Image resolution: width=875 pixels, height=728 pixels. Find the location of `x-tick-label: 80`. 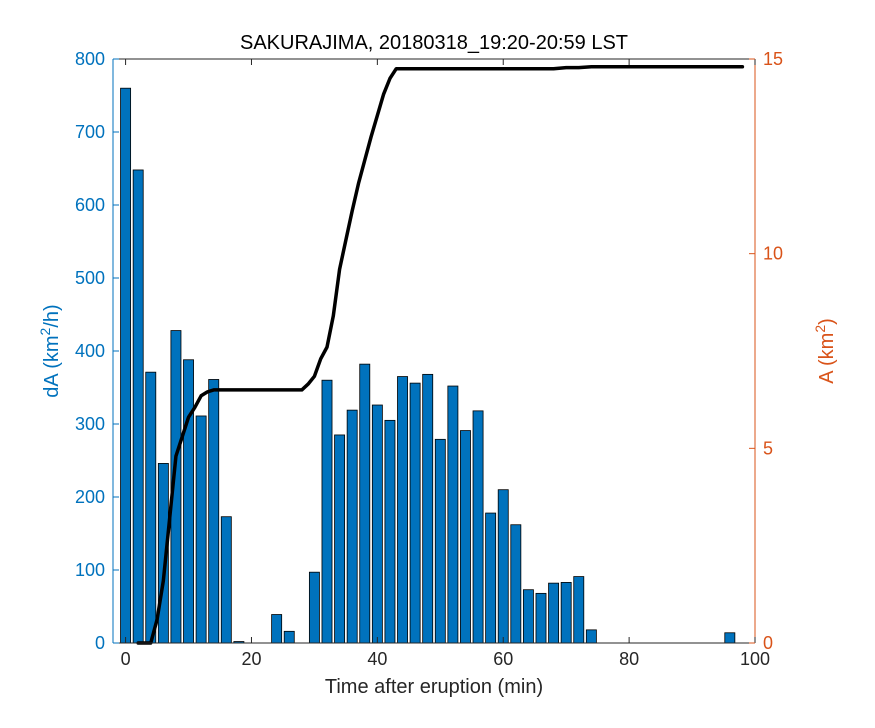

x-tick-label: 80 is located at coordinates (629, 659).